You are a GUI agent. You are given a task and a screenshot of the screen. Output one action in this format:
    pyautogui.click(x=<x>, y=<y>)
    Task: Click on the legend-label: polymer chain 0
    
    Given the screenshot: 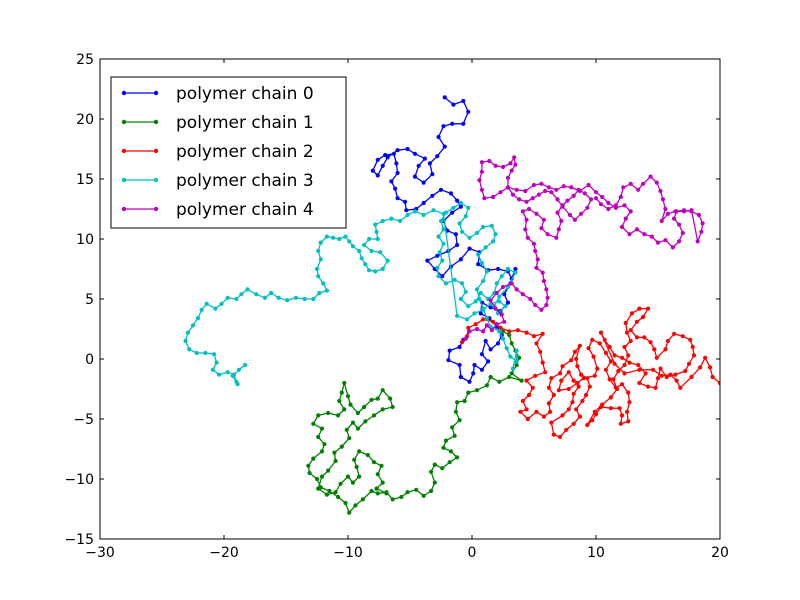 What is the action you would take?
    pyautogui.click(x=245, y=94)
    